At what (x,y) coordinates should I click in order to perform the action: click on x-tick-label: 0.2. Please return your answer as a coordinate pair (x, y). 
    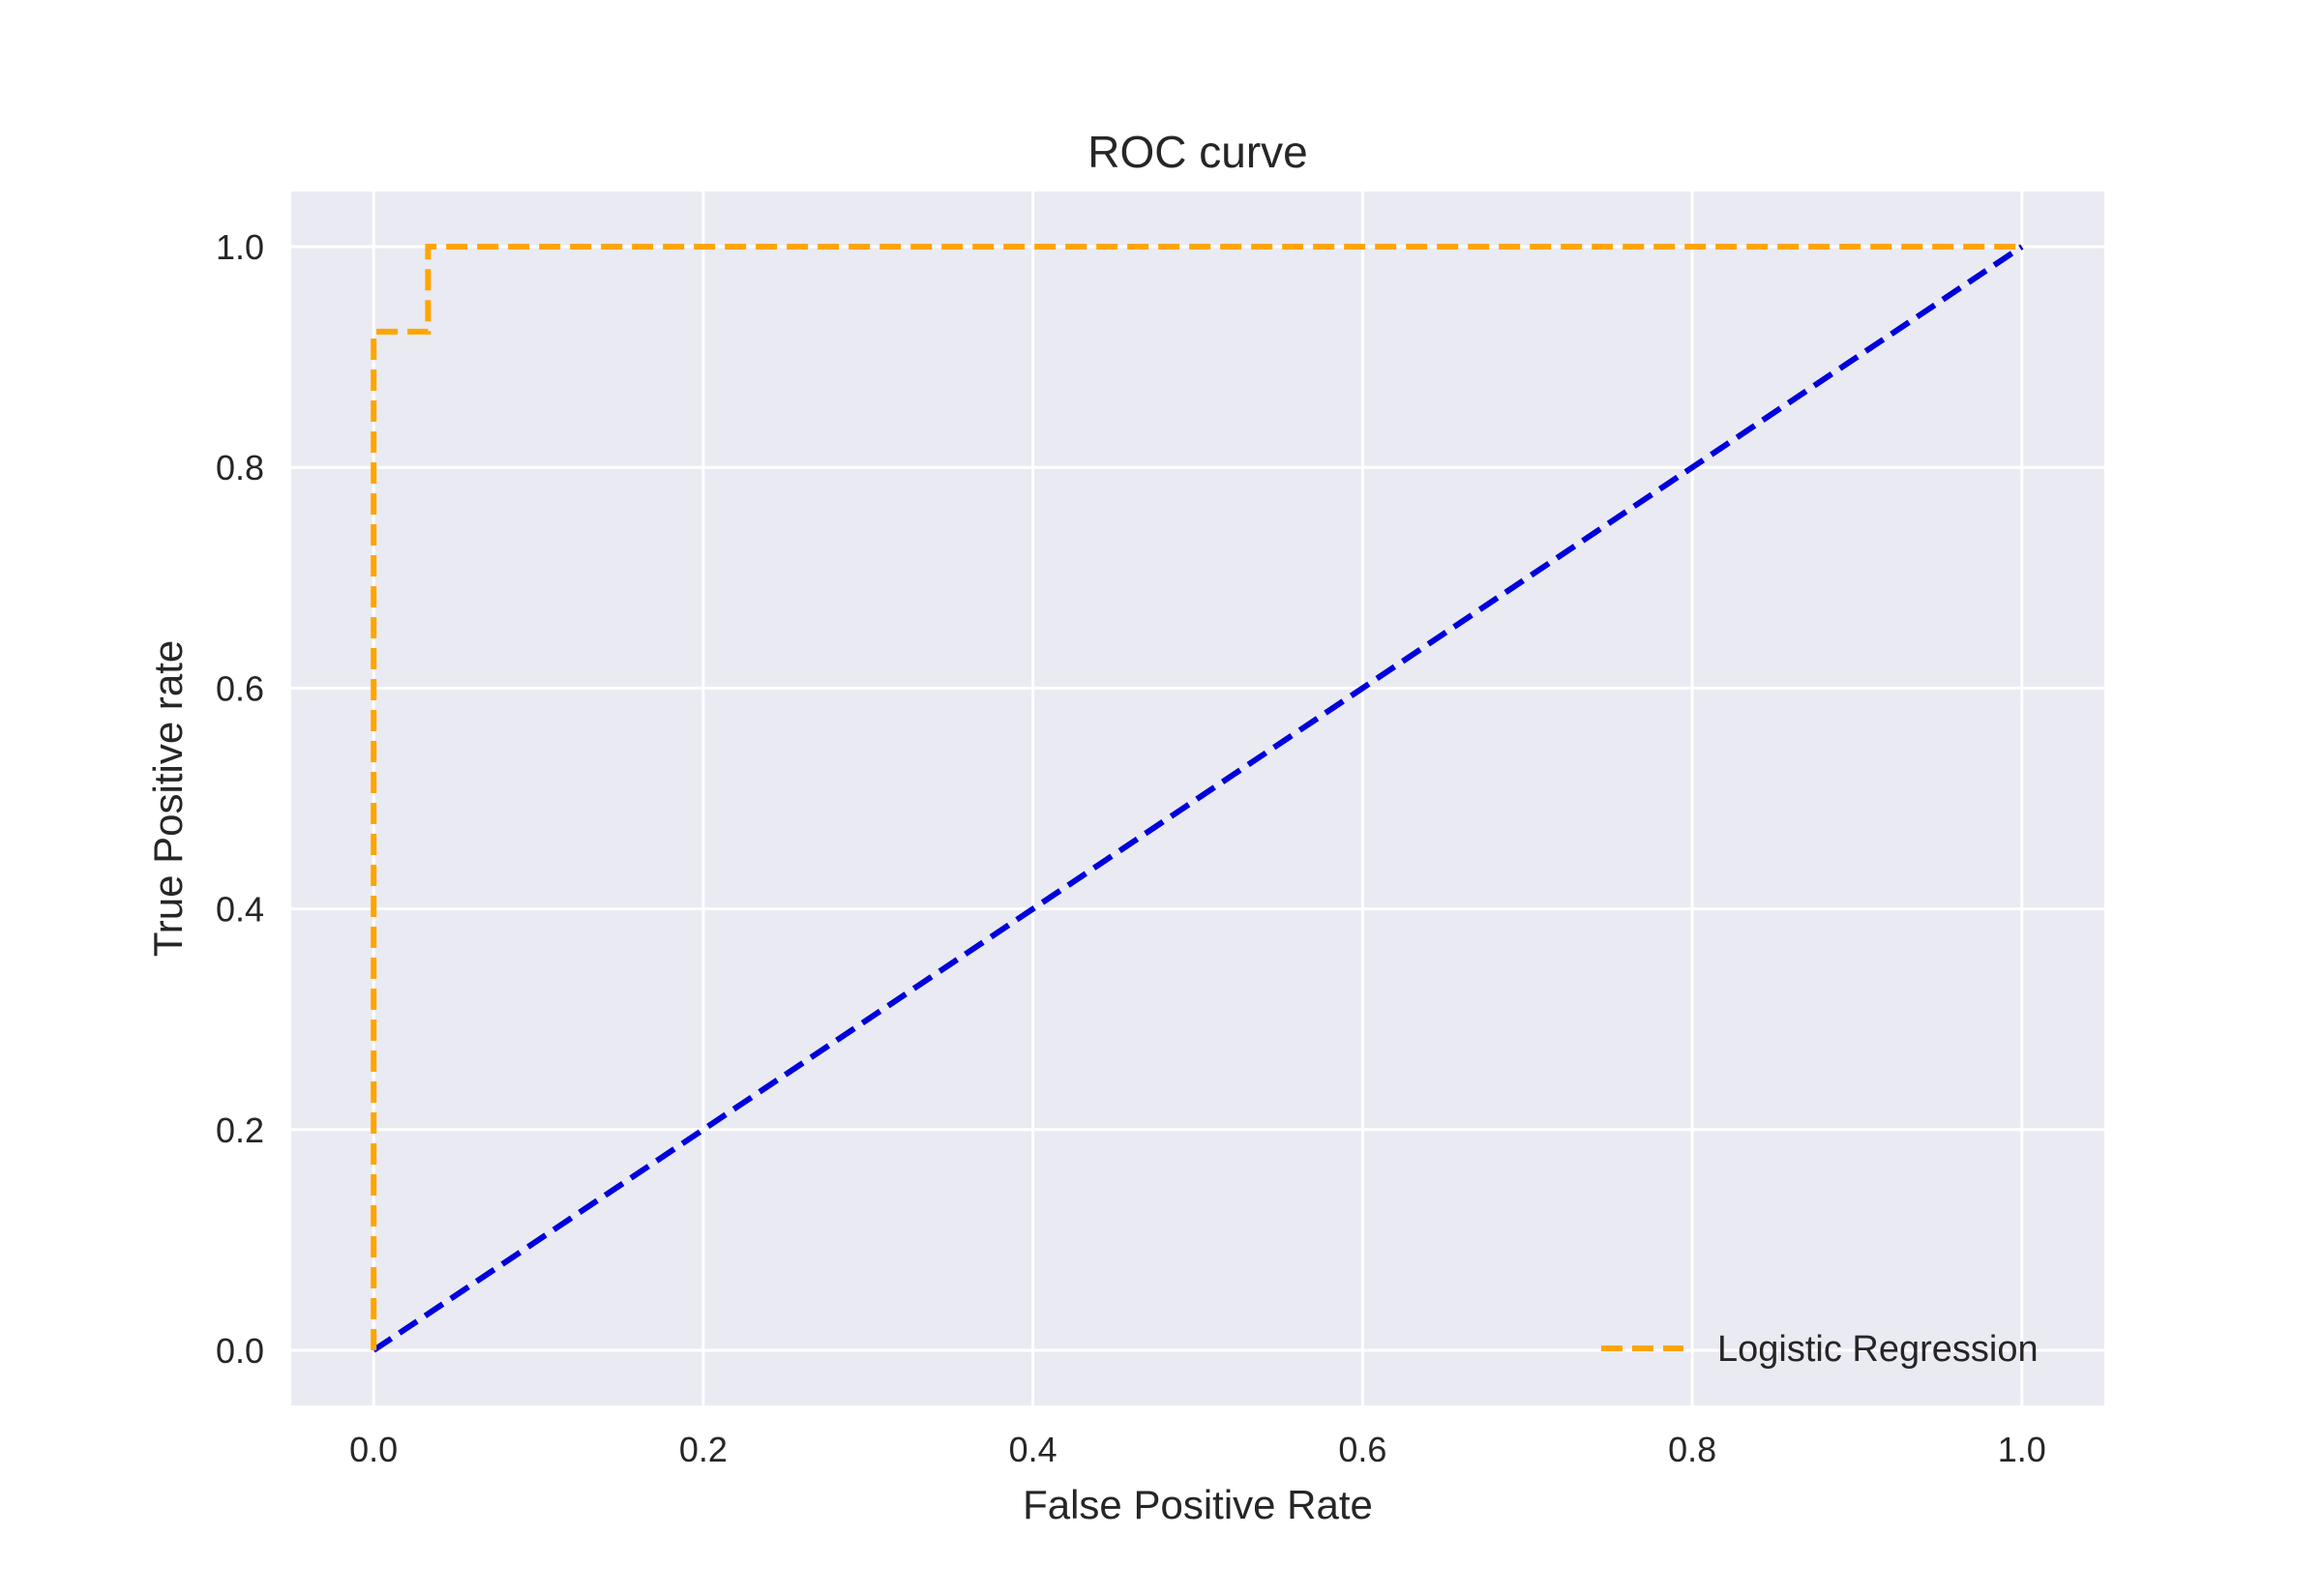
    Looking at the image, I should click on (703, 1449).